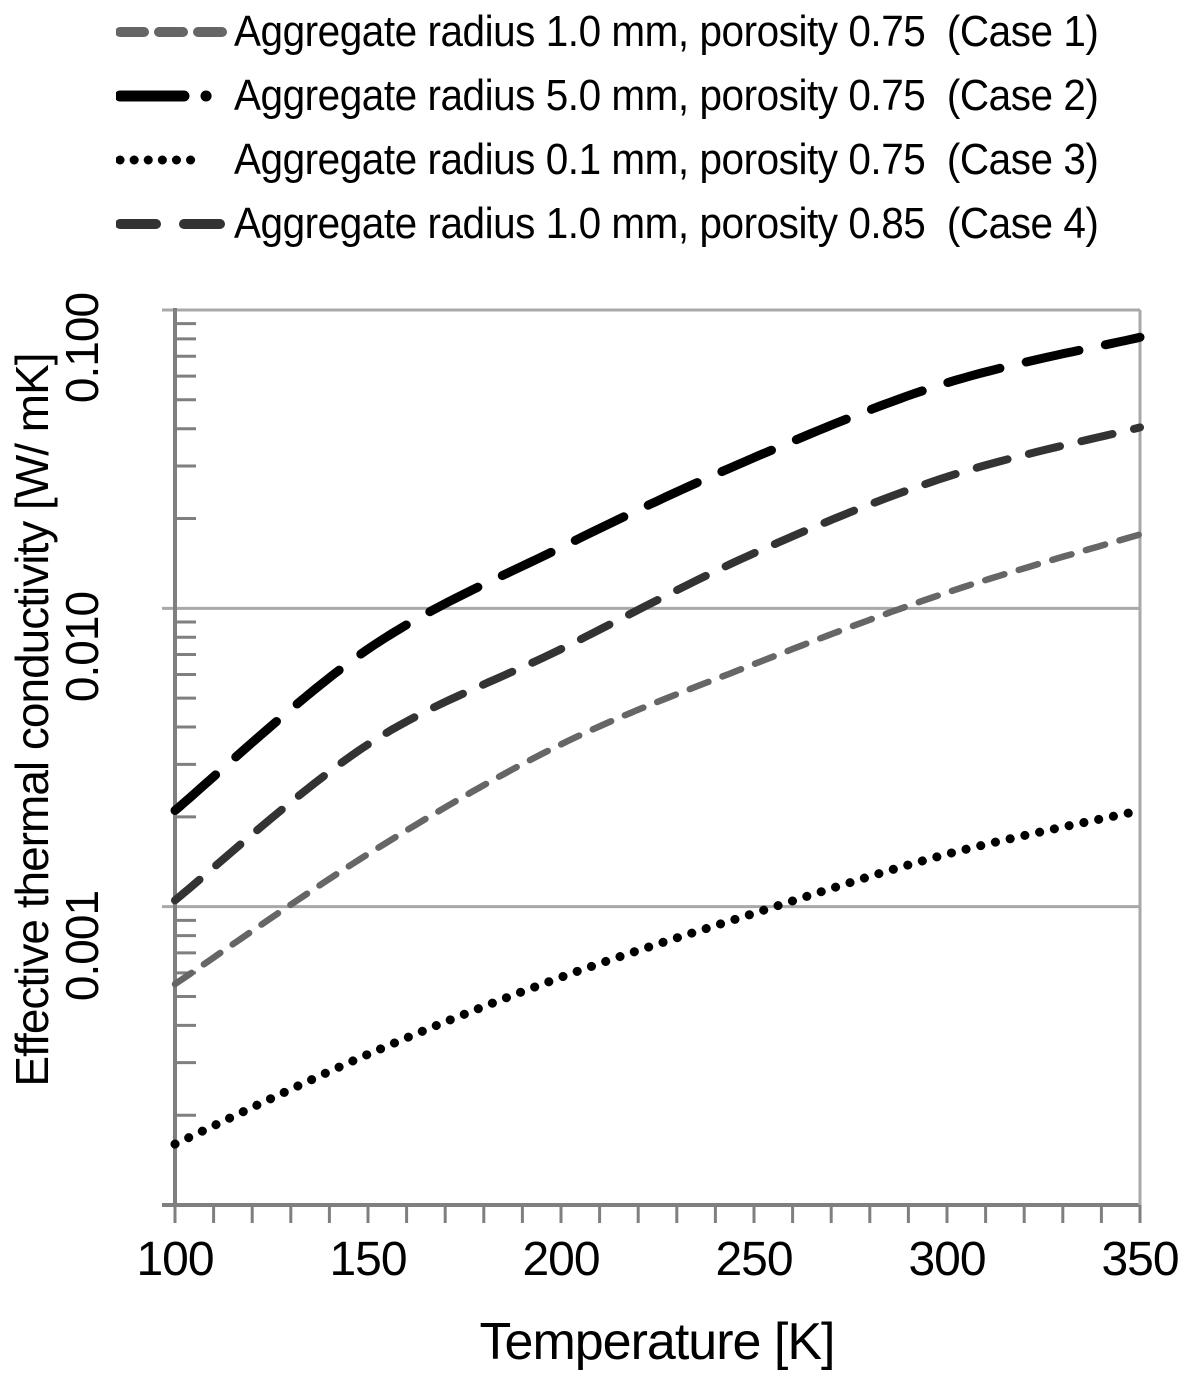  What do you see at coordinates (170, 224) in the screenshot?
I see `legend-swatch-case-4-med-dash-line` at bounding box center [170, 224].